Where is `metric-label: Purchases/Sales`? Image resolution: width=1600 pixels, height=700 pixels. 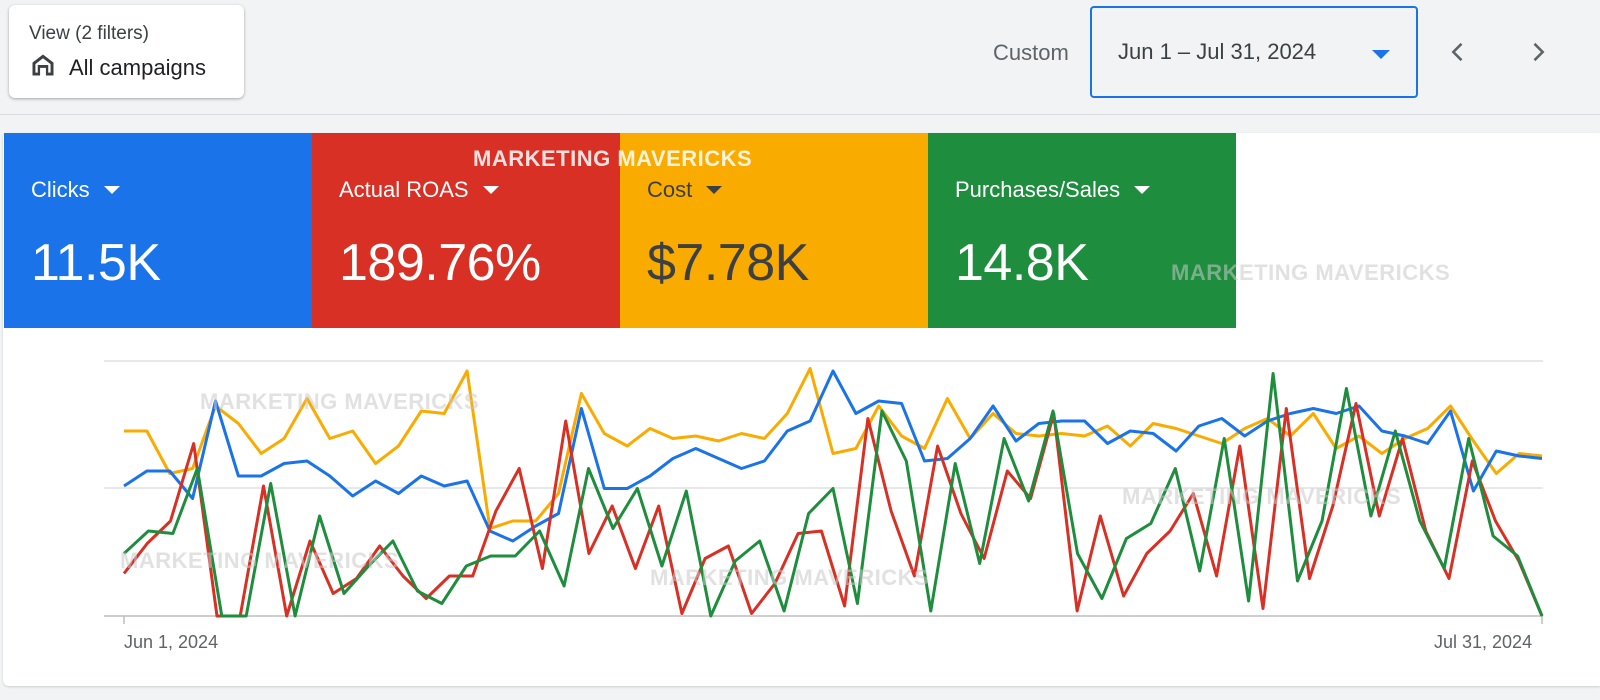
metric-label: Purchases/Sales is located at coordinates (1038, 189).